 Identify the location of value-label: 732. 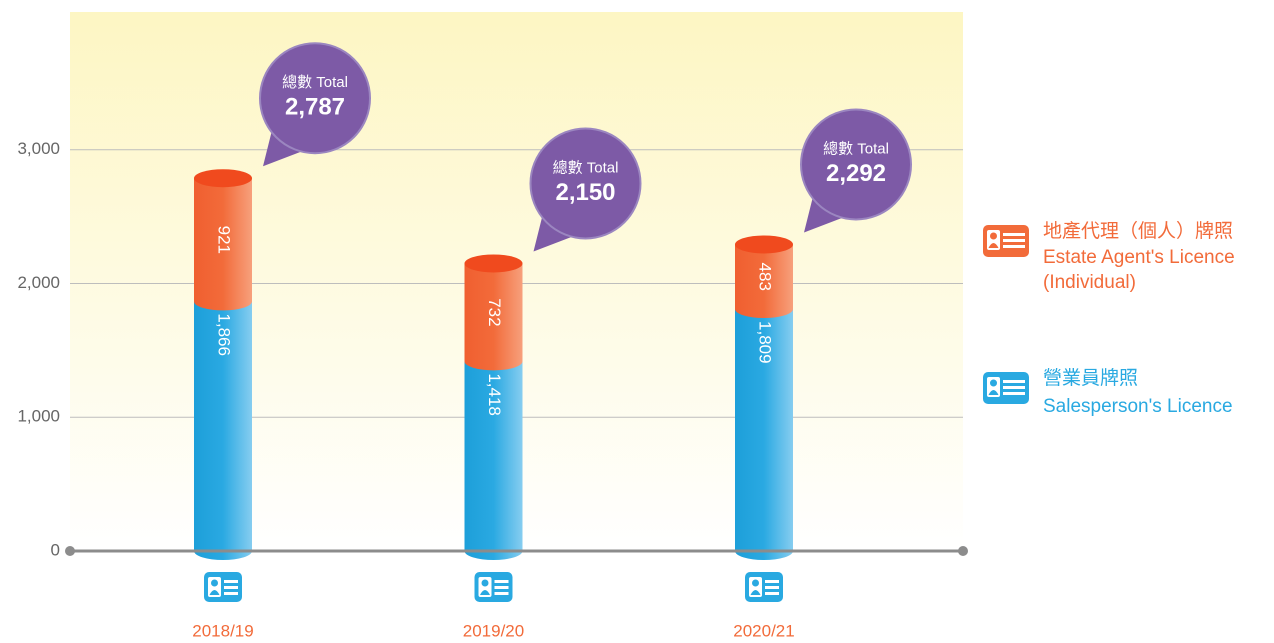
(494, 312).